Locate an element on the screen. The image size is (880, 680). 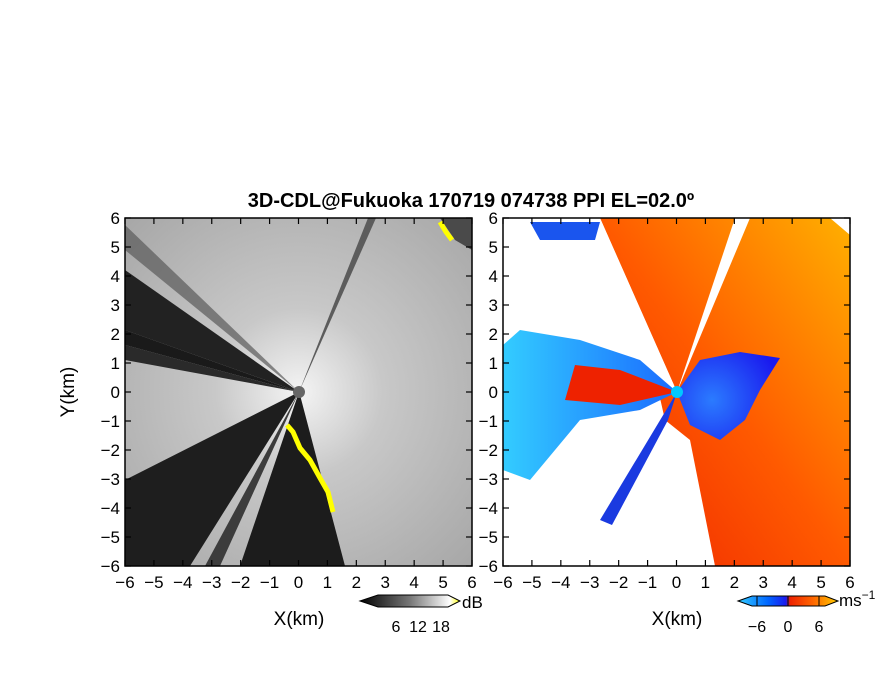
shadow-sector-ssw is located at coordinates (252, 479).